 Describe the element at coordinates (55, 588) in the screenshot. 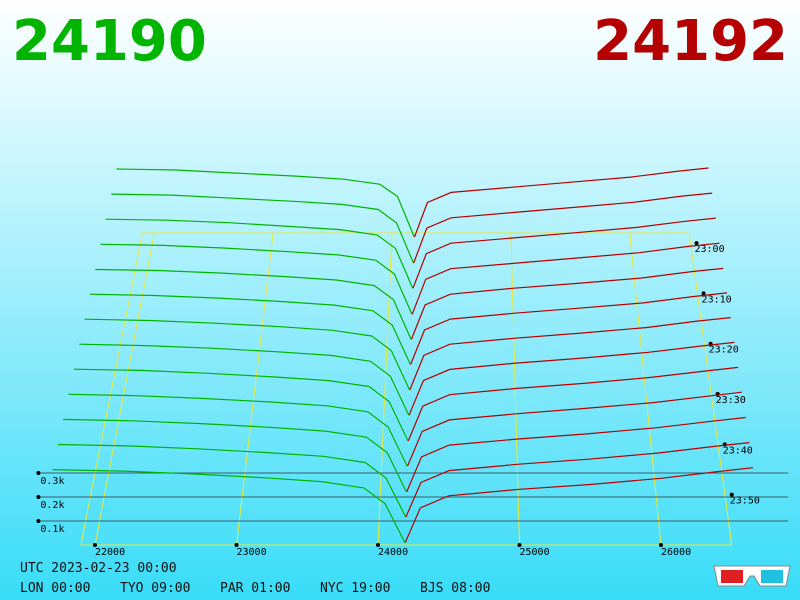

I see `clock-label: LON 00:00` at that location.